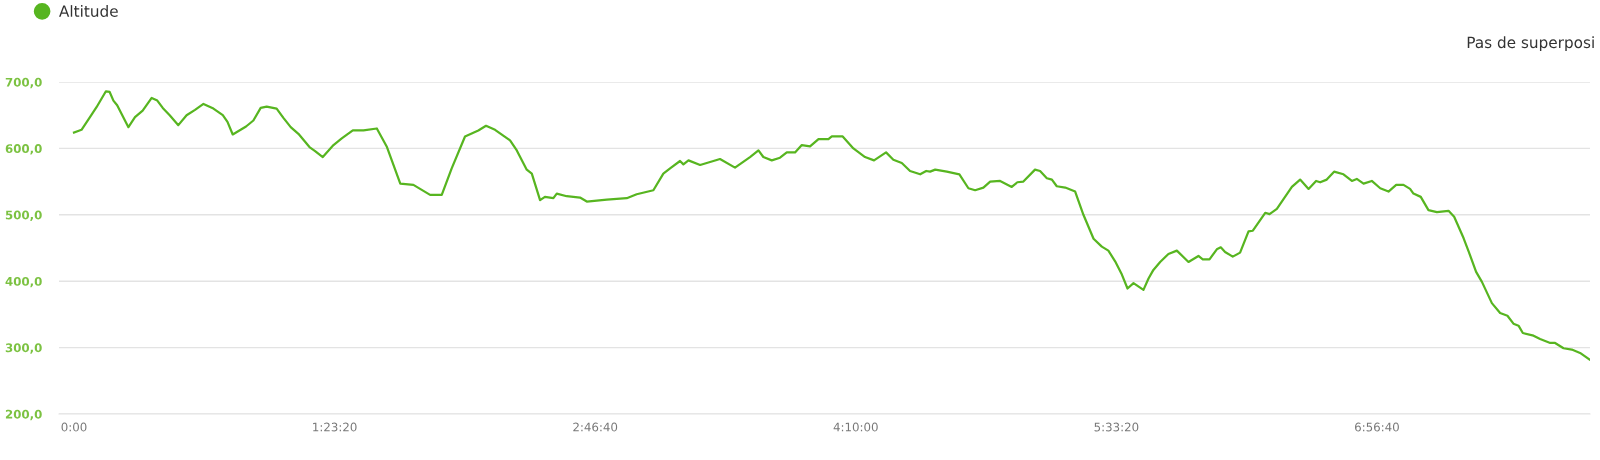 The height and width of the screenshot is (460, 1600). I want to click on x-tick-label: 2:46:40, so click(595, 427).